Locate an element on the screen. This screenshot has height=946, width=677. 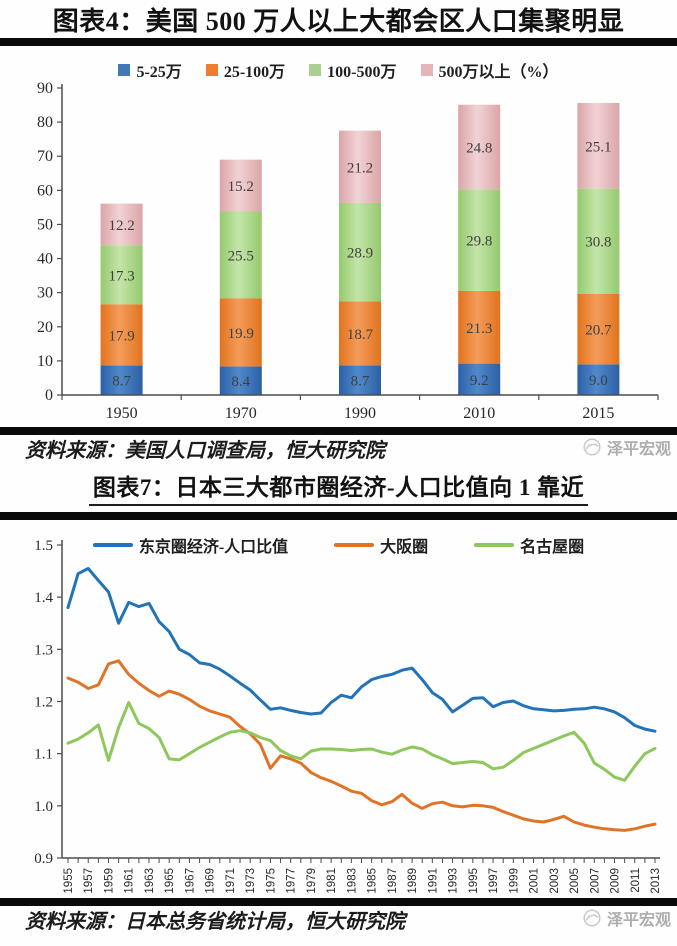
x-tick-label: 1985 is located at coordinates (373, 881).